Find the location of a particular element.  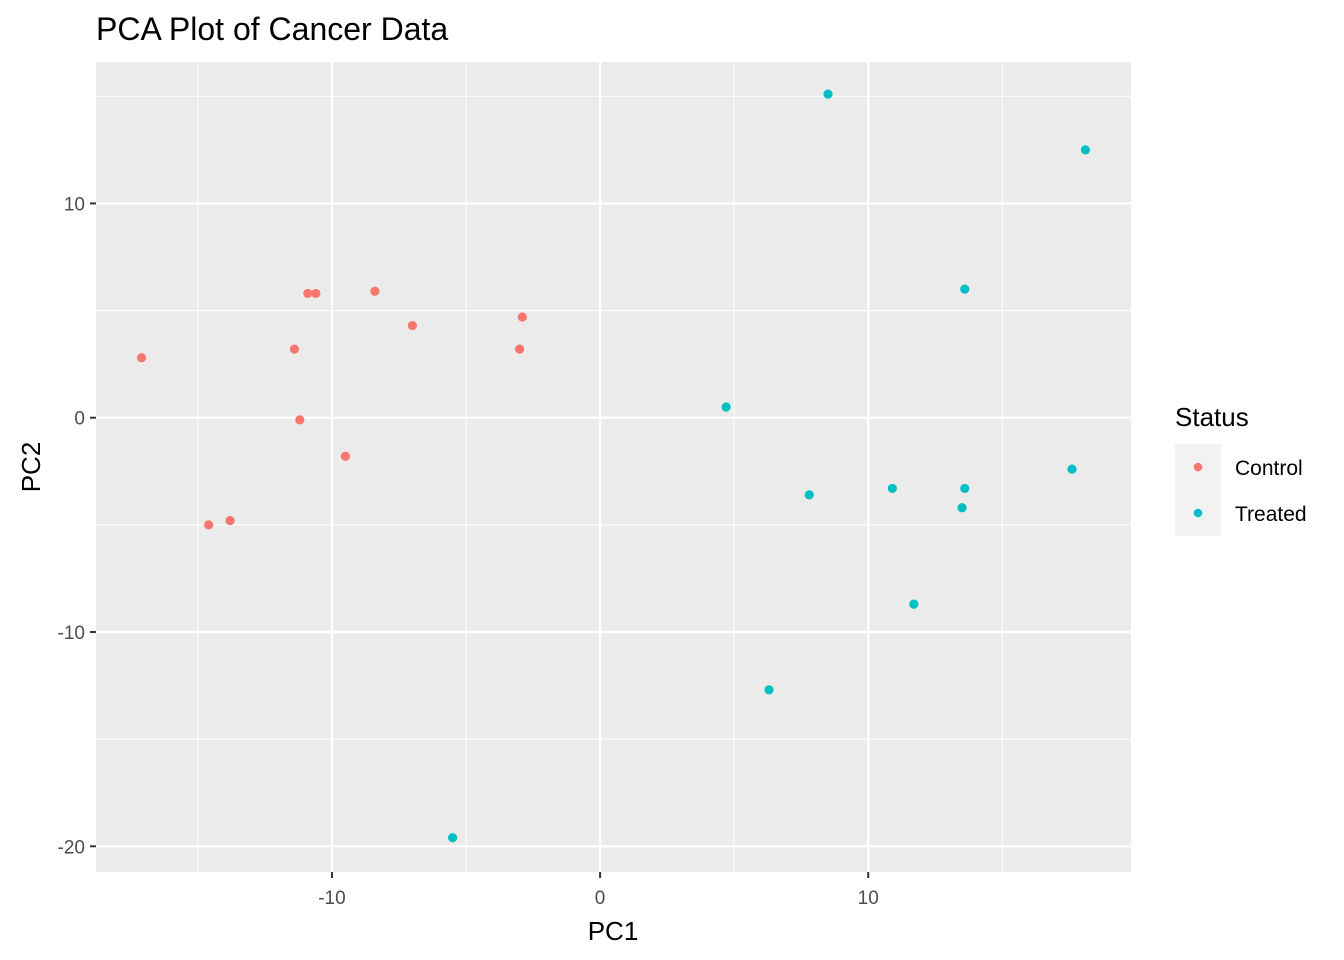

y-tick-label: -10 is located at coordinates (71, 633).